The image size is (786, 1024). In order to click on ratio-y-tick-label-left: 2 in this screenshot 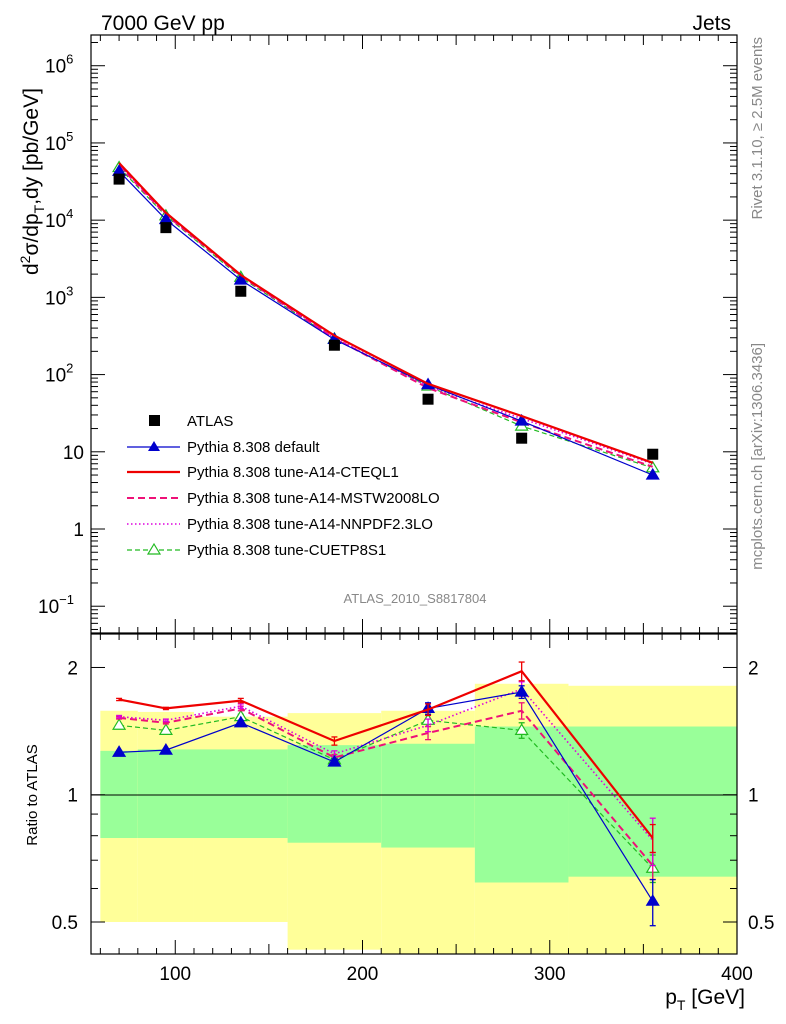, I will do `click(72, 668)`.